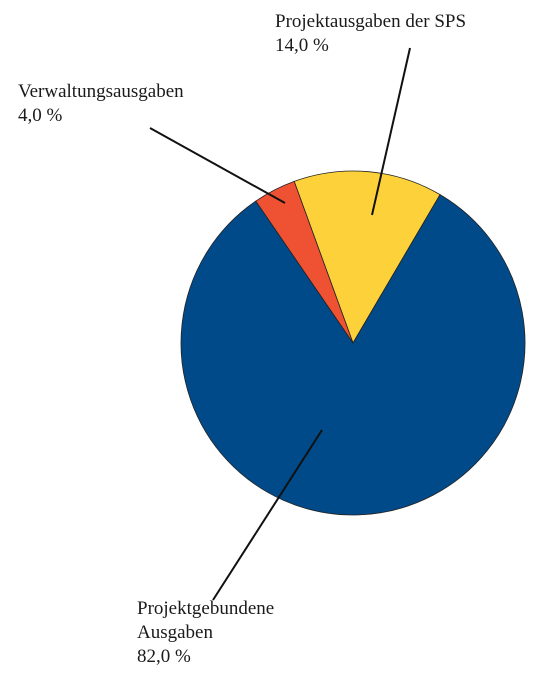  What do you see at coordinates (371, 21) in the screenshot?
I see `category-label: Projektausgaben der SPS` at bounding box center [371, 21].